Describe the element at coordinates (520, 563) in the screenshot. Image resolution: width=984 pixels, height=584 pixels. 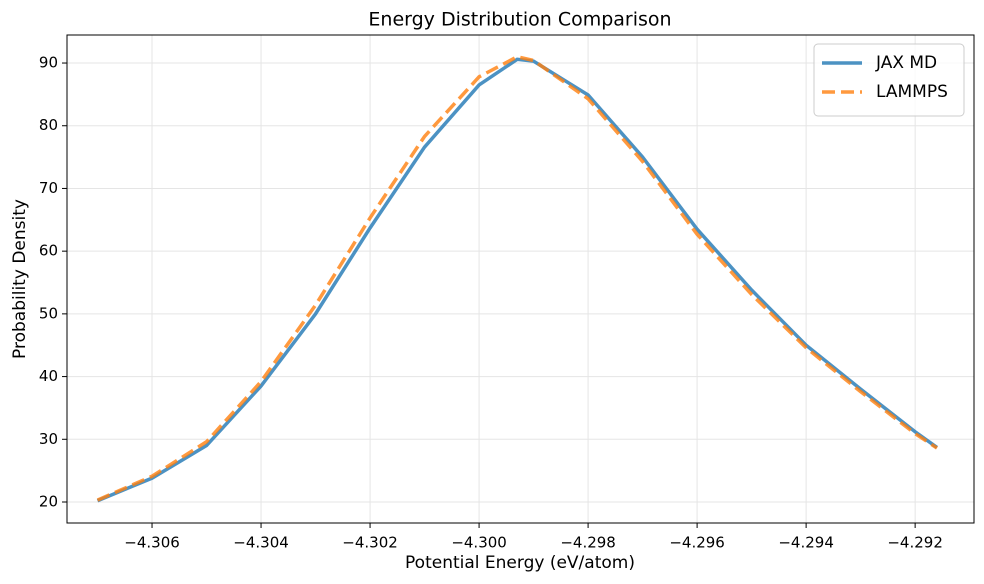
I see `x-axis-label: Potential Energy (eV/atom)` at that location.